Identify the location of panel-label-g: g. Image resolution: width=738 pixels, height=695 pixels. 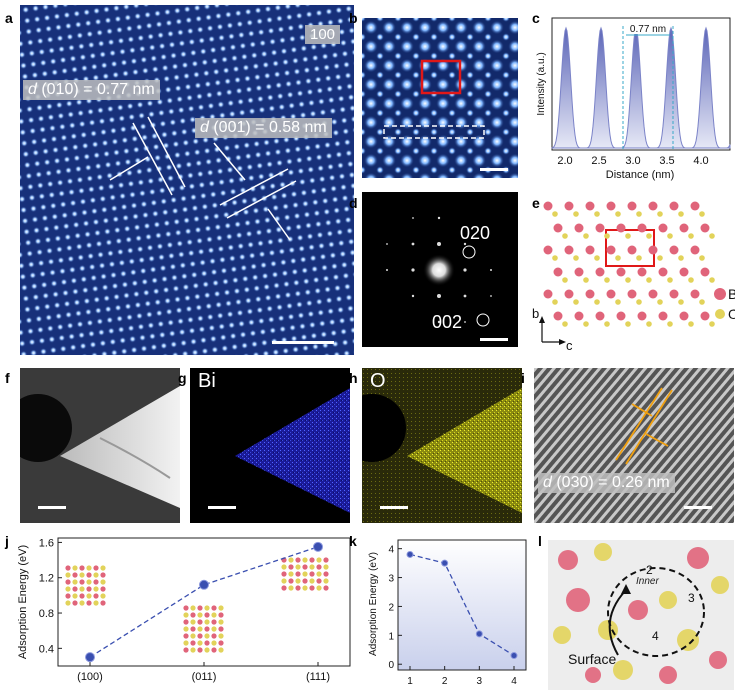
(182, 378).